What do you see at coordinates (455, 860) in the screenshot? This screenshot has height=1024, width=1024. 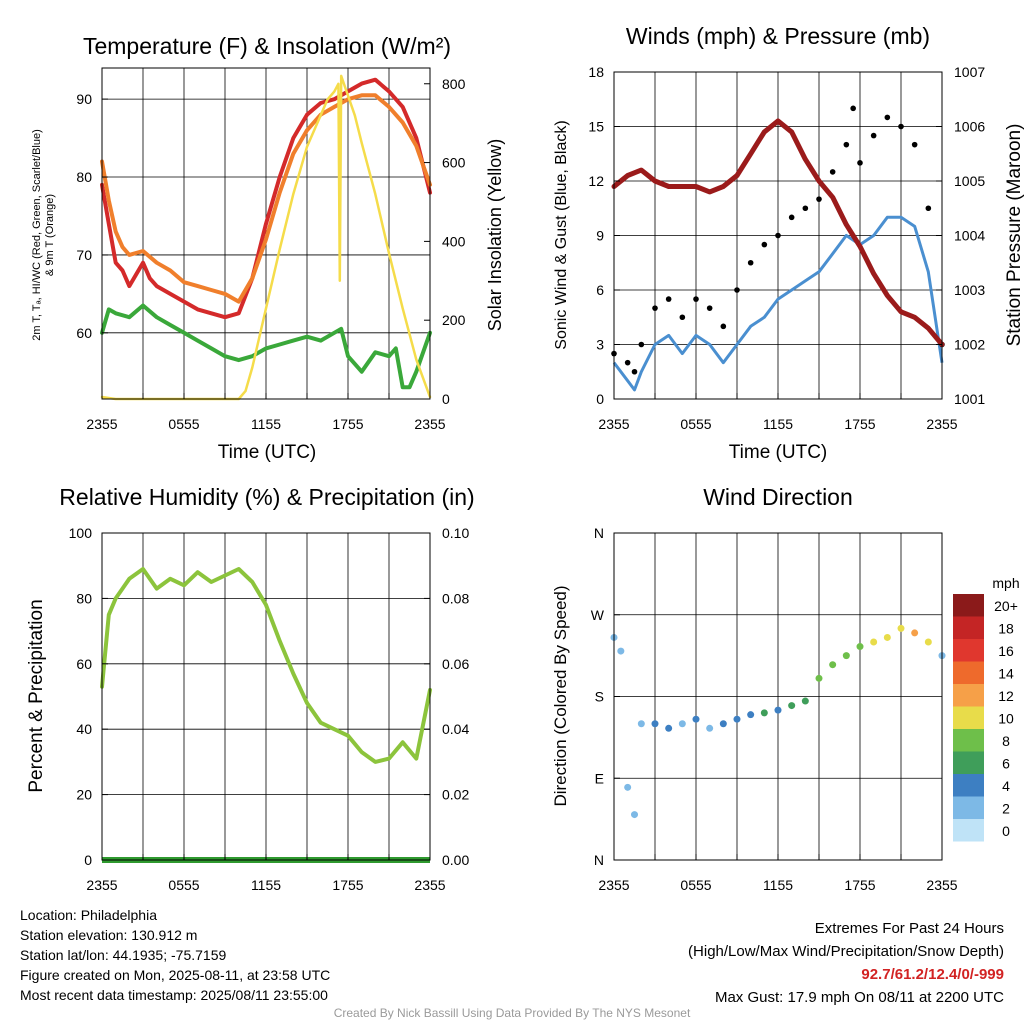 I see `y2-tick-label: 0.00` at bounding box center [455, 860].